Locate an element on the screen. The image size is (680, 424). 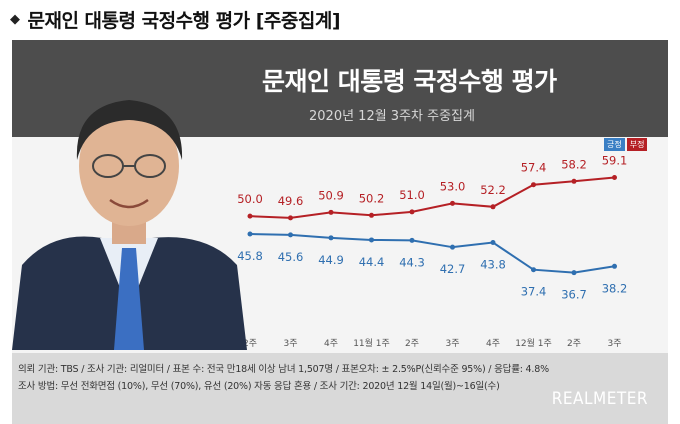
page-heading: ◆ 문재인 대통령 국정수행 평가 [주중집계] is located at coordinates (175, 19).